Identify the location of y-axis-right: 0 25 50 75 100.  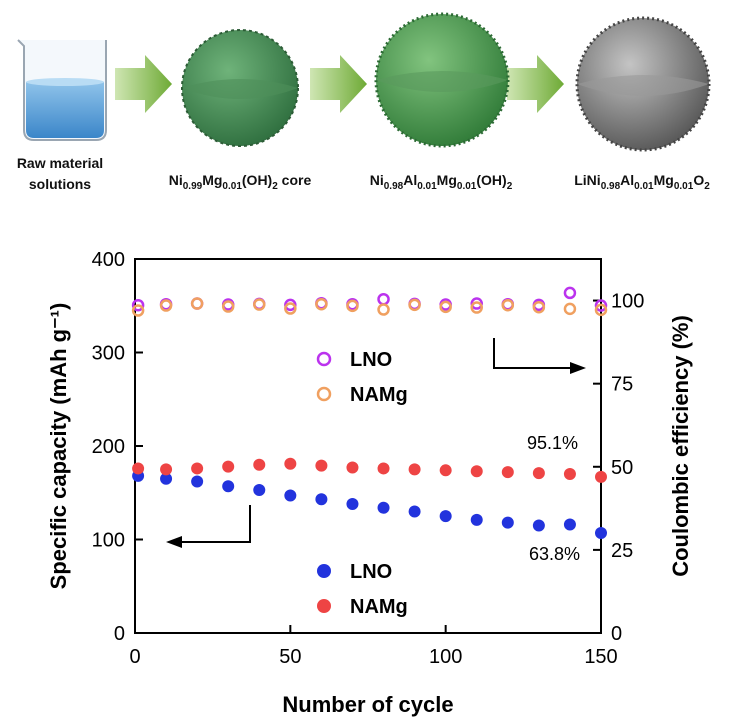
(618, 468).